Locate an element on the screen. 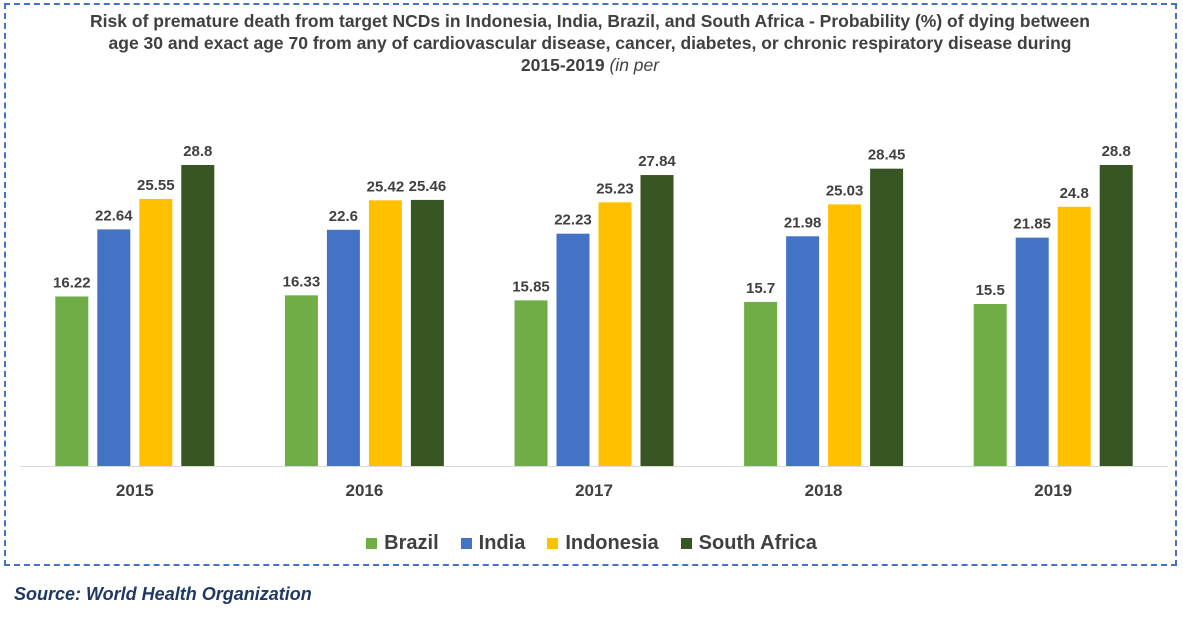 The image size is (1183, 619). bar-india-2017 is located at coordinates (573, 349).